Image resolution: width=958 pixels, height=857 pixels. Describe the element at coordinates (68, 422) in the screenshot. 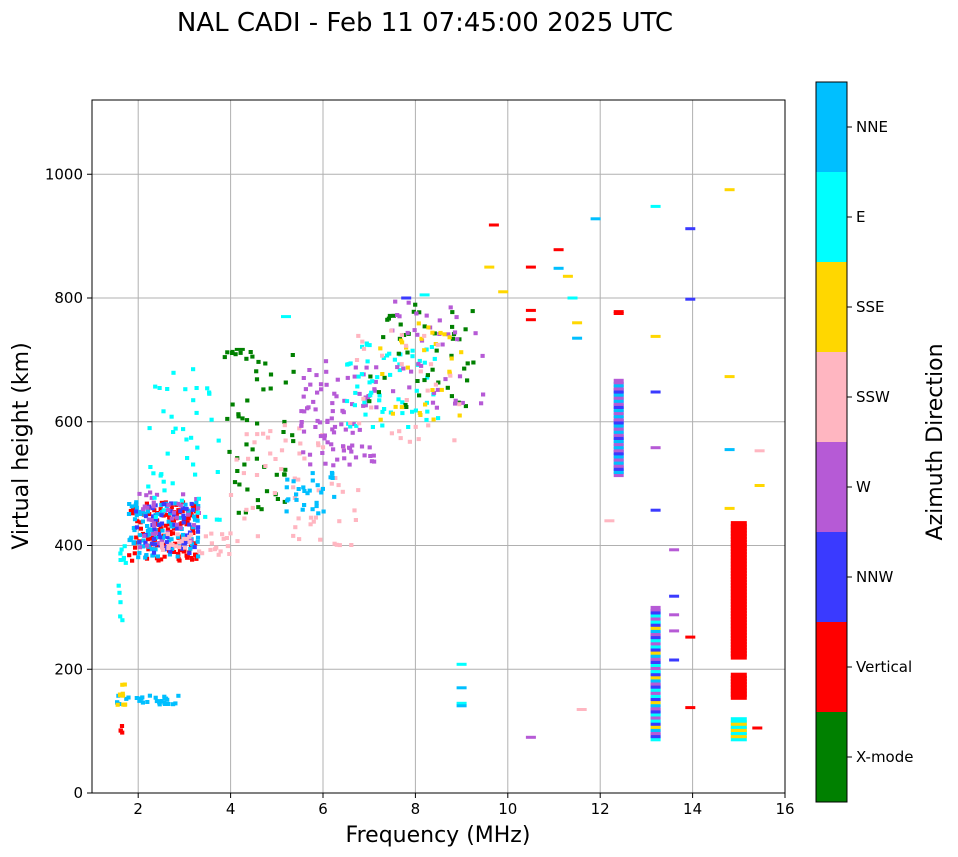

I see `y-tick-label: 600` at that location.